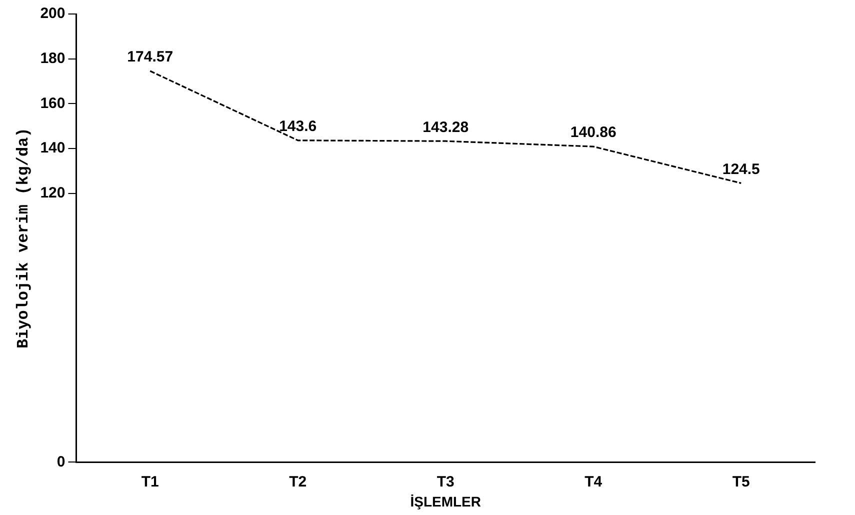  What do you see at coordinates (53, 58) in the screenshot?
I see `y-tick-label: 180` at bounding box center [53, 58].